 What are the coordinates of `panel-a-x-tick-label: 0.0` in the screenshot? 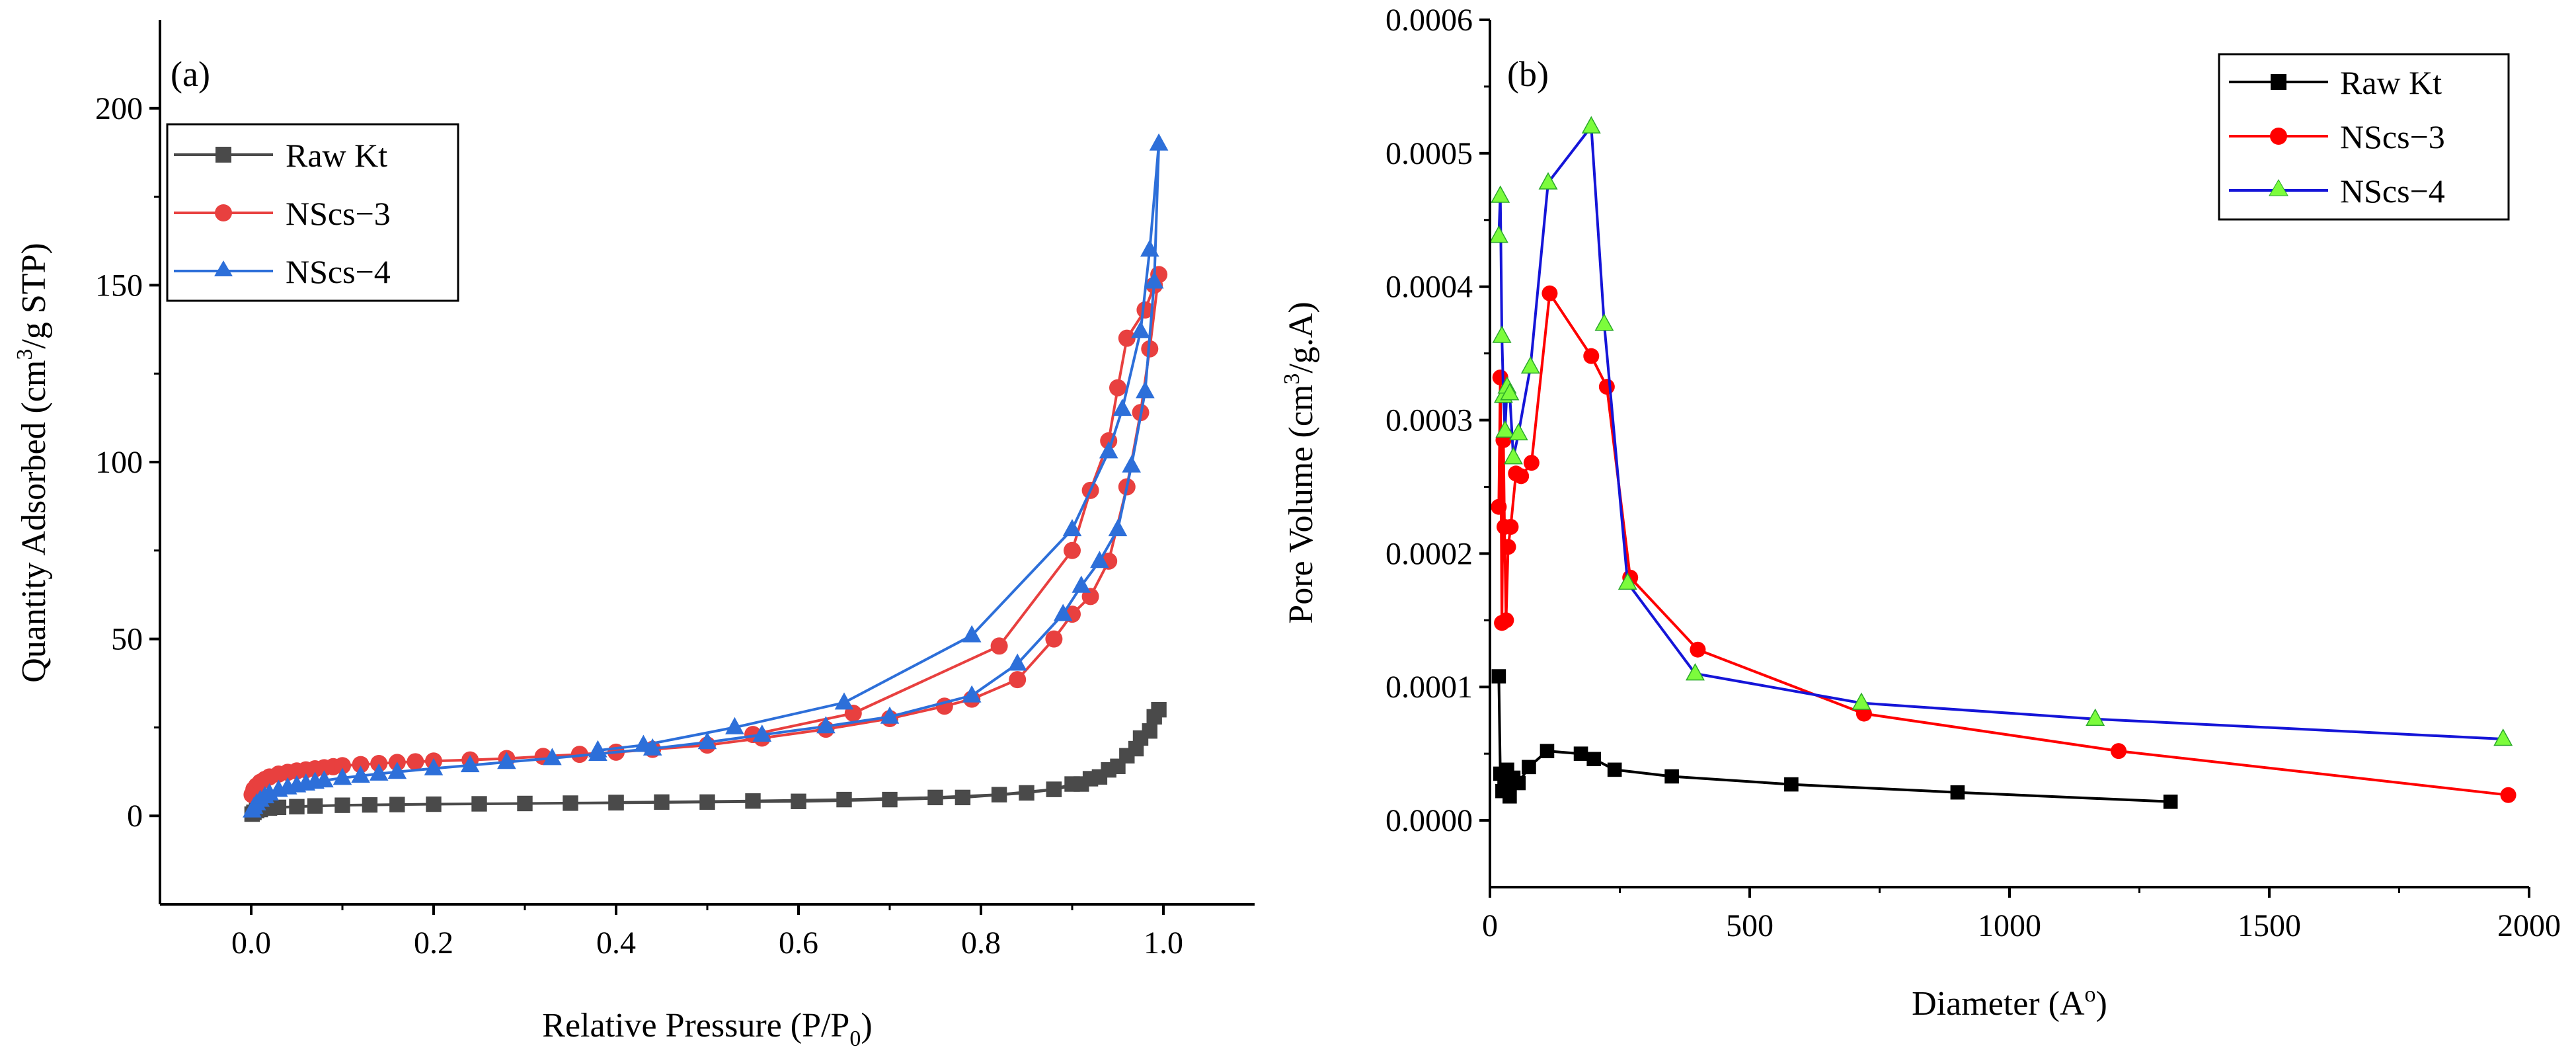 It's located at (251, 943).